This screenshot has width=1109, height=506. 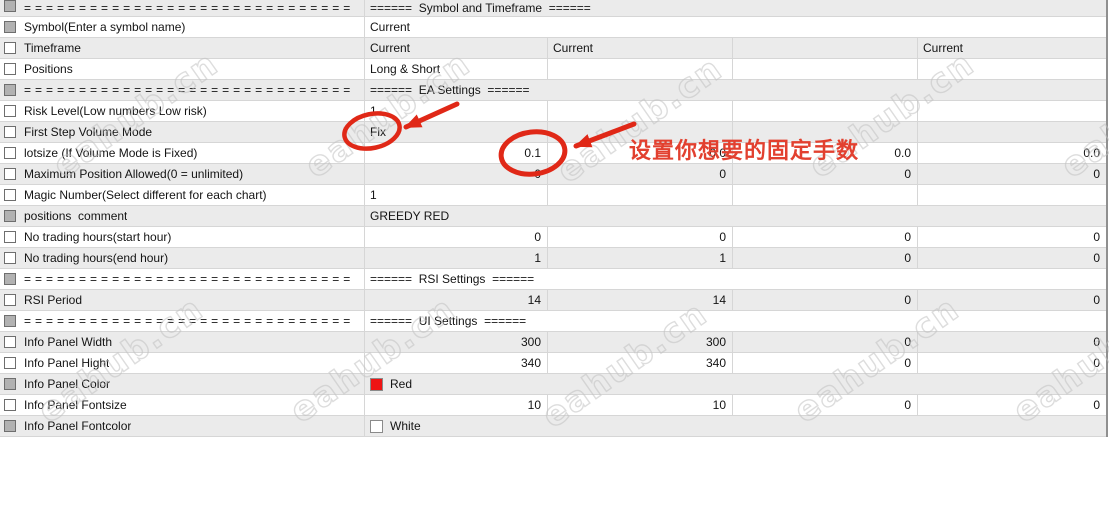 I want to click on param-value-cell: Fix, so click(x=456, y=132).